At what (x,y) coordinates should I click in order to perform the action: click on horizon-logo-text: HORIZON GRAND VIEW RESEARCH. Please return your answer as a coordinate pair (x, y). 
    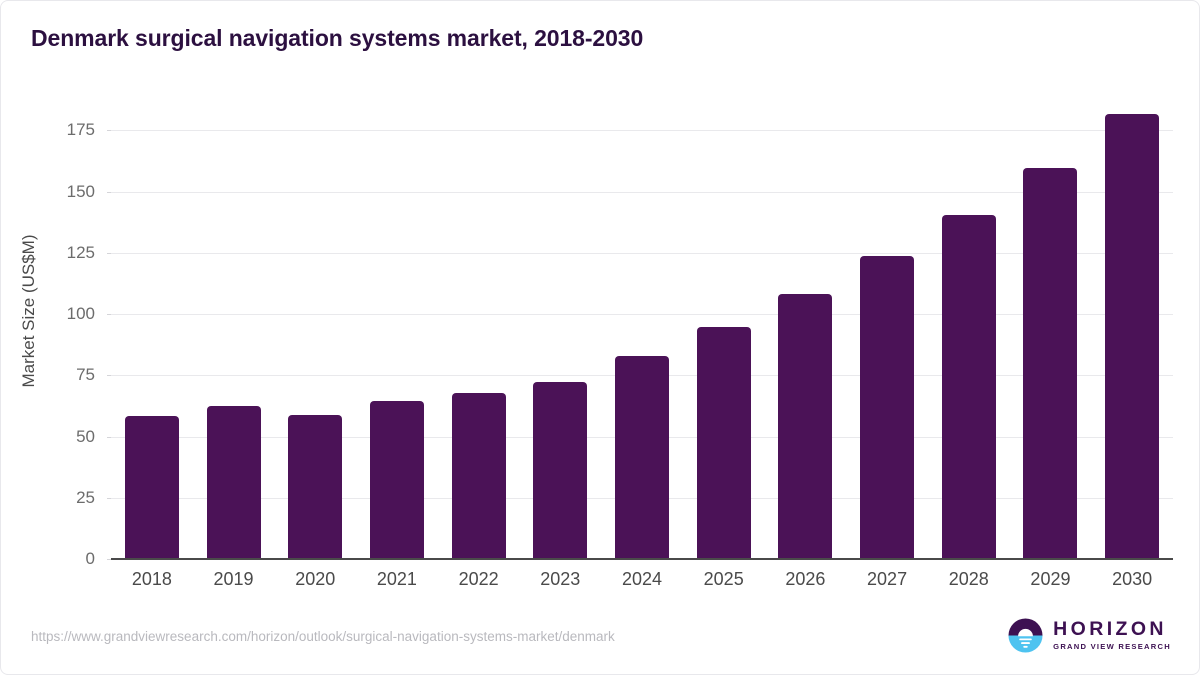
    Looking at the image, I should click on (1112, 635).